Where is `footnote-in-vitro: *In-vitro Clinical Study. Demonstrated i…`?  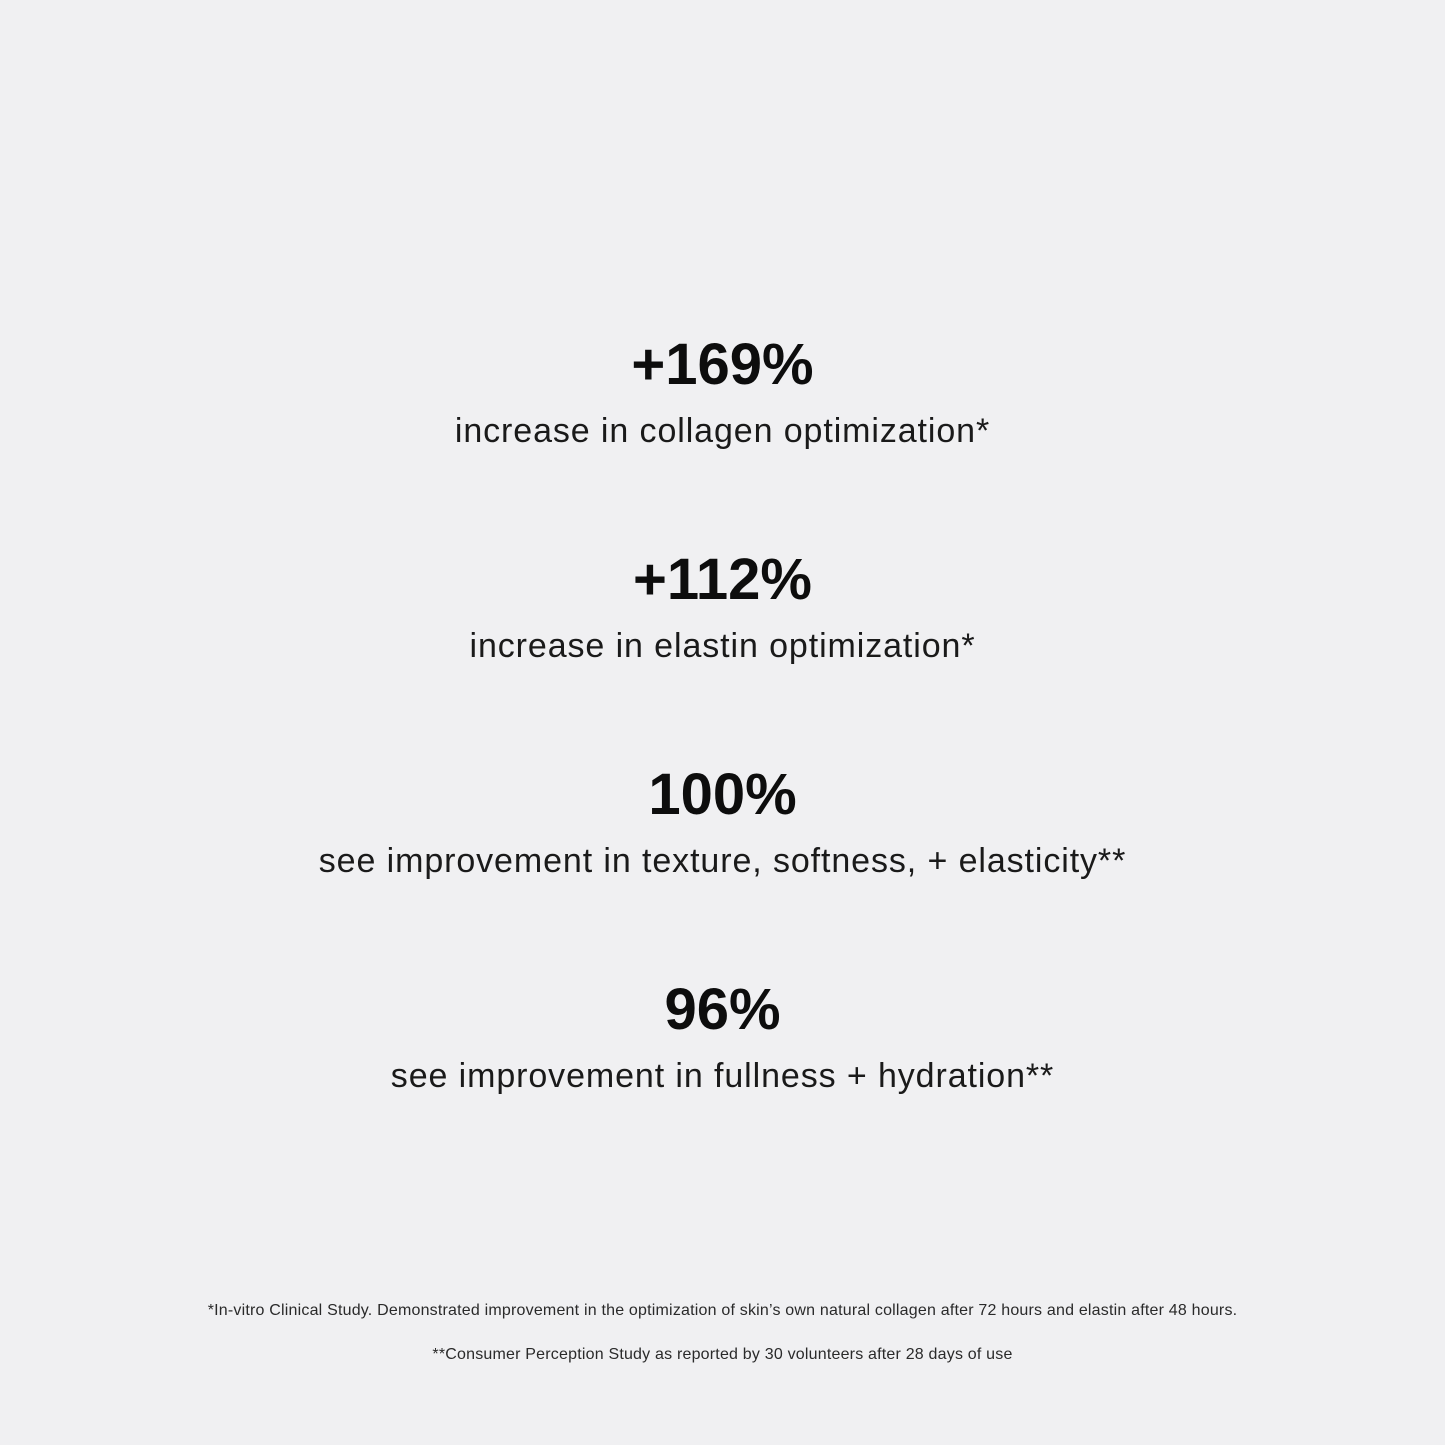 footnote-in-vitro: *In-vitro Clinical Study. Demonstrated i… is located at coordinates (722, 1310).